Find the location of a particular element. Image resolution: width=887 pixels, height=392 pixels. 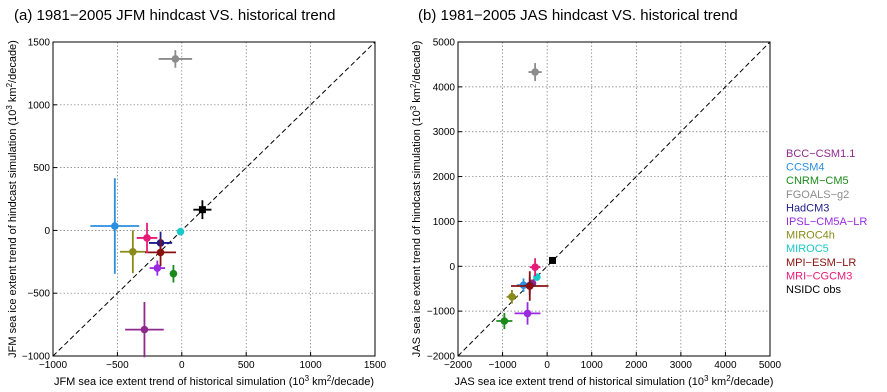

panel-a-point-mri-cgcm3 is located at coordinates (147, 238).